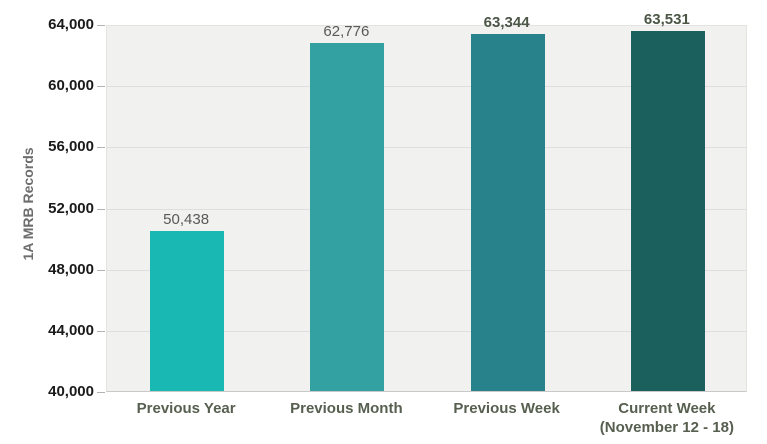  What do you see at coordinates (667, 418) in the screenshot?
I see `x-axis-label-current-week: Current Week (November 12 - 18)` at bounding box center [667, 418].